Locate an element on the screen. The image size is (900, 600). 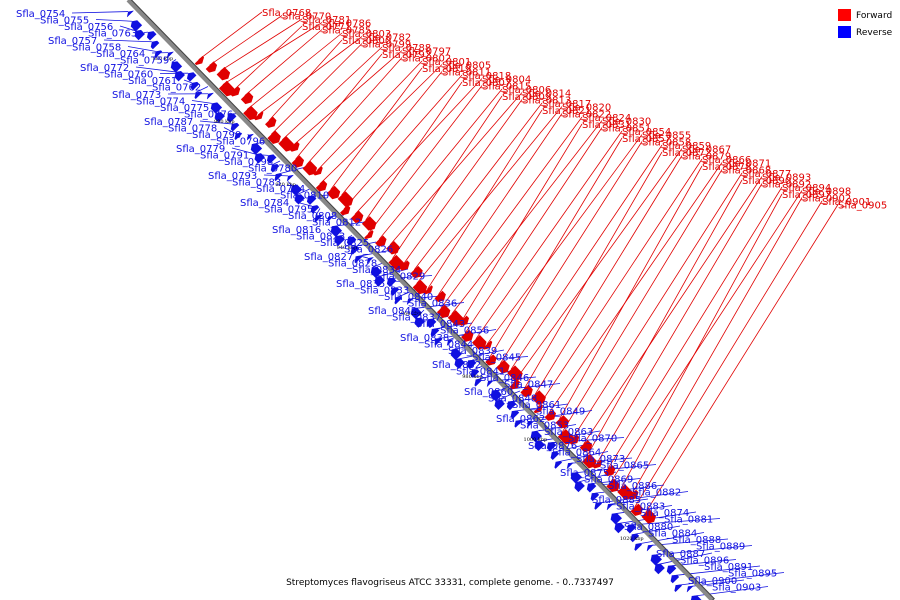
forward-gene-label: Sfla_0905 is located at coordinates (862, 206).